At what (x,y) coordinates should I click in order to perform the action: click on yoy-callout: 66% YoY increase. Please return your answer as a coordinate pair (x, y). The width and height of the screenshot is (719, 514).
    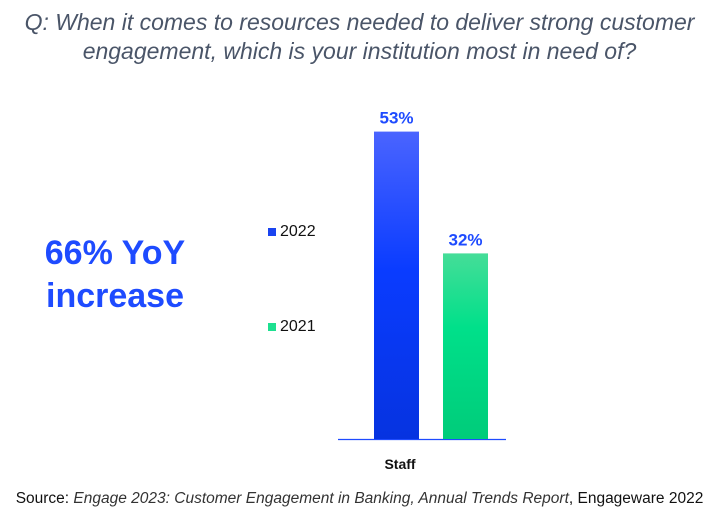
    Looking at the image, I should click on (115, 275).